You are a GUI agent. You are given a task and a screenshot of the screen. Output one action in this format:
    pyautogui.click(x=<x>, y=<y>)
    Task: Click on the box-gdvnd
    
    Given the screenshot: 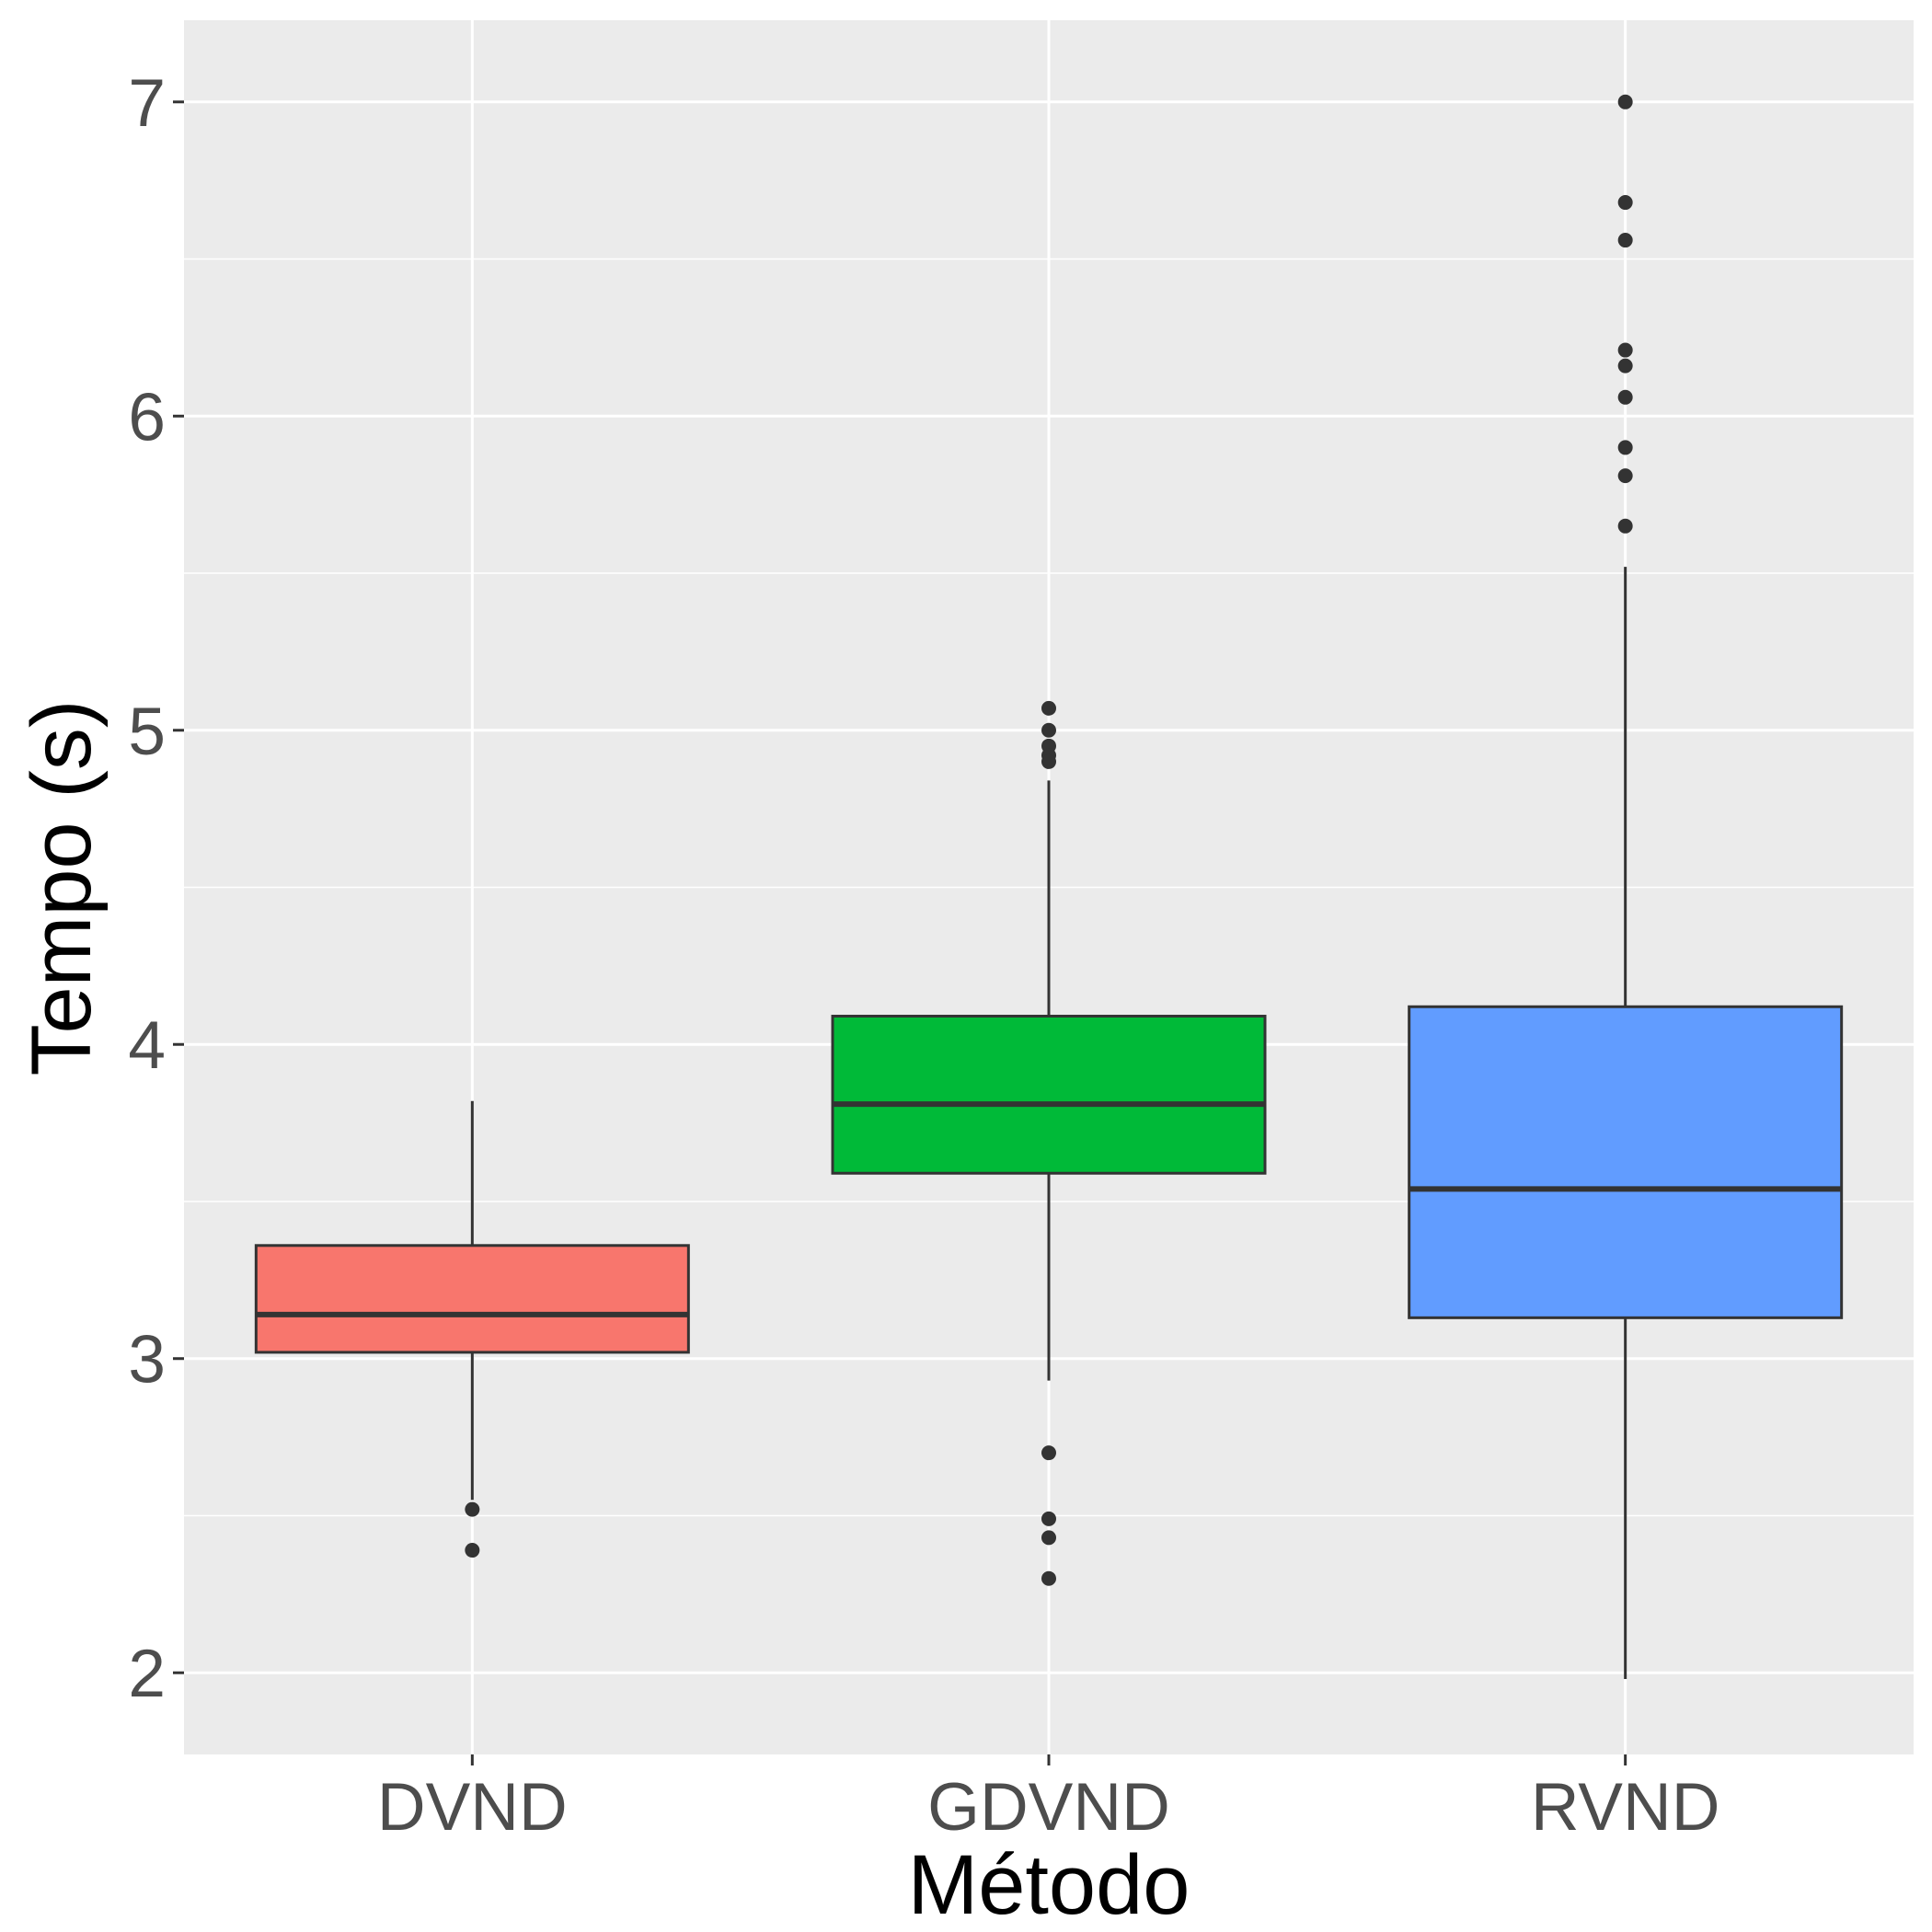 What is the action you would take?
    pyautogui.click(x=1049, y=1143)
    